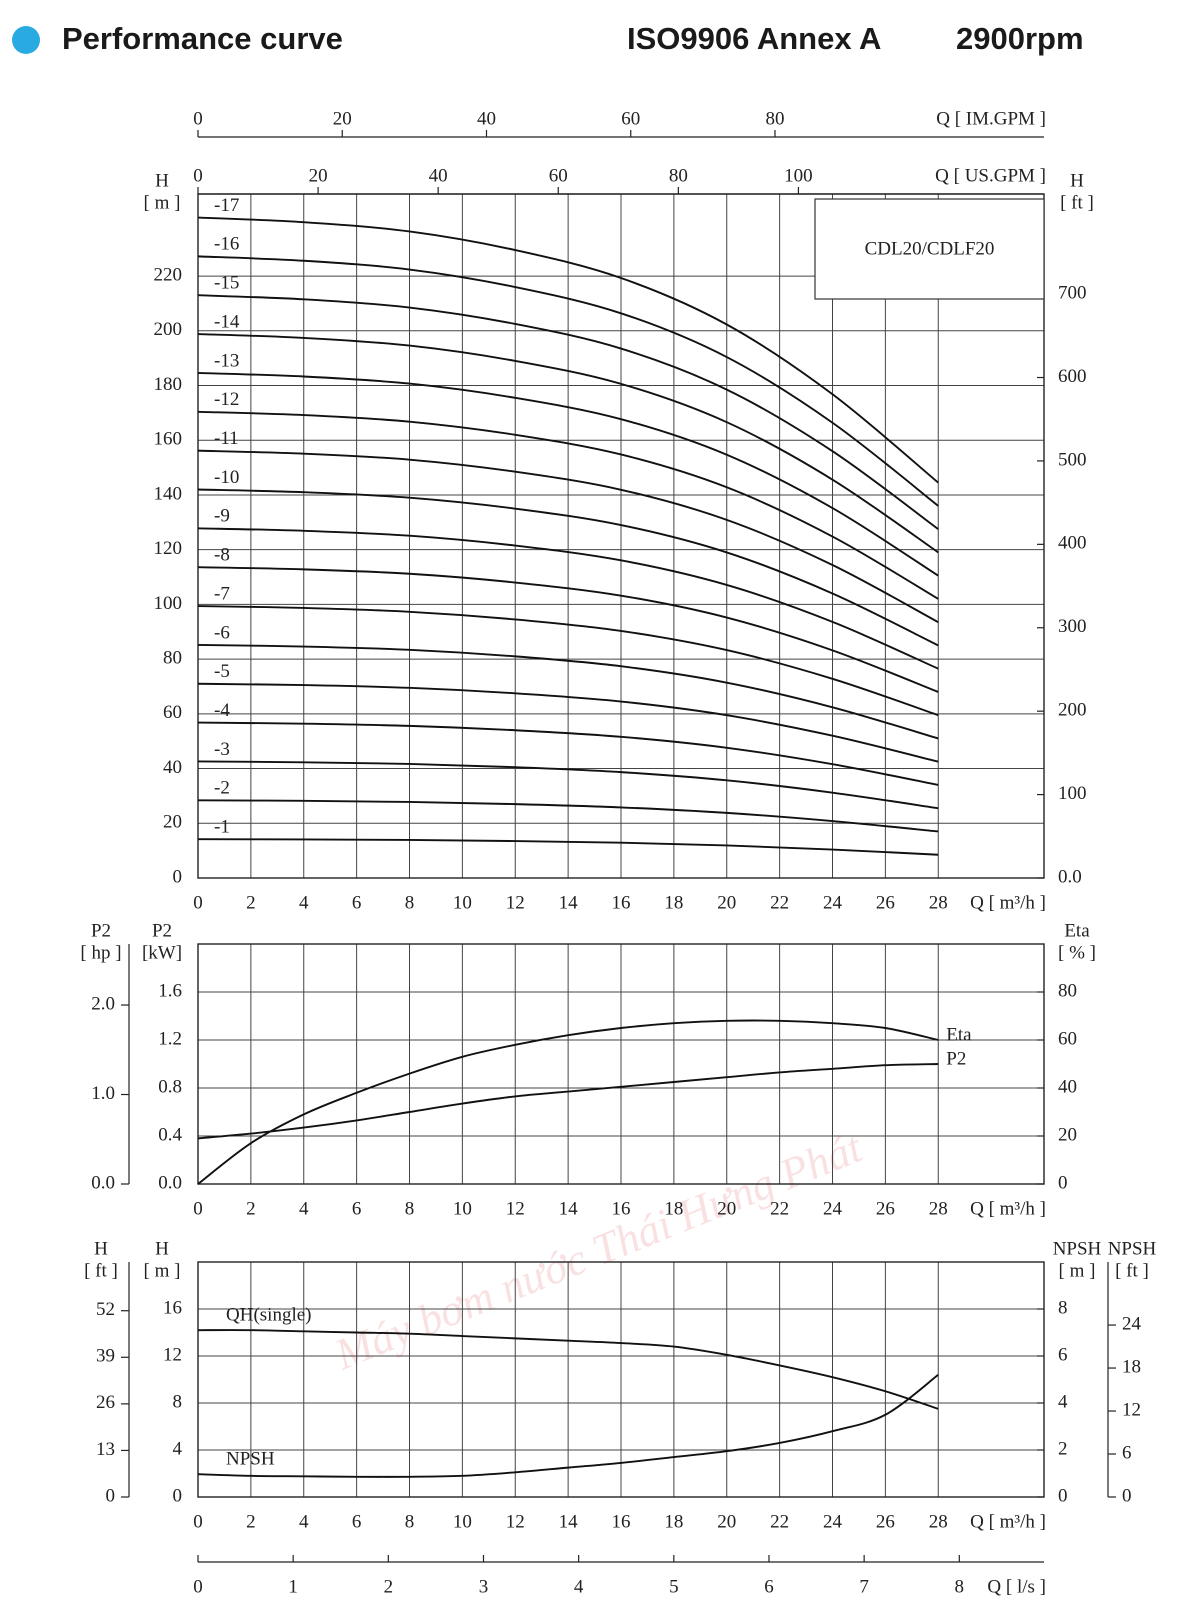 Image resolution: width=1200 pixels, height=1622 pixels. Describe the element at coordinates (26, 40) in the screenshot. I see `bullet` at that location.